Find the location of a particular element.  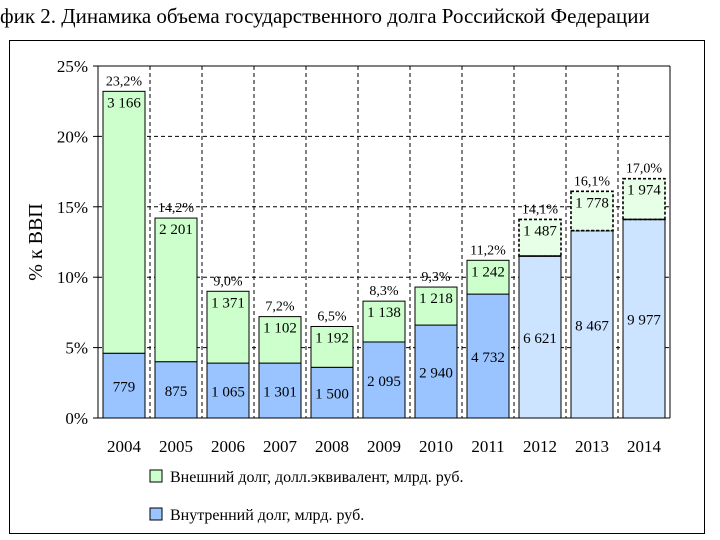

legend-label-domestic: Внутренний долг, млрд. руб. is located at coordinates (267, 515).